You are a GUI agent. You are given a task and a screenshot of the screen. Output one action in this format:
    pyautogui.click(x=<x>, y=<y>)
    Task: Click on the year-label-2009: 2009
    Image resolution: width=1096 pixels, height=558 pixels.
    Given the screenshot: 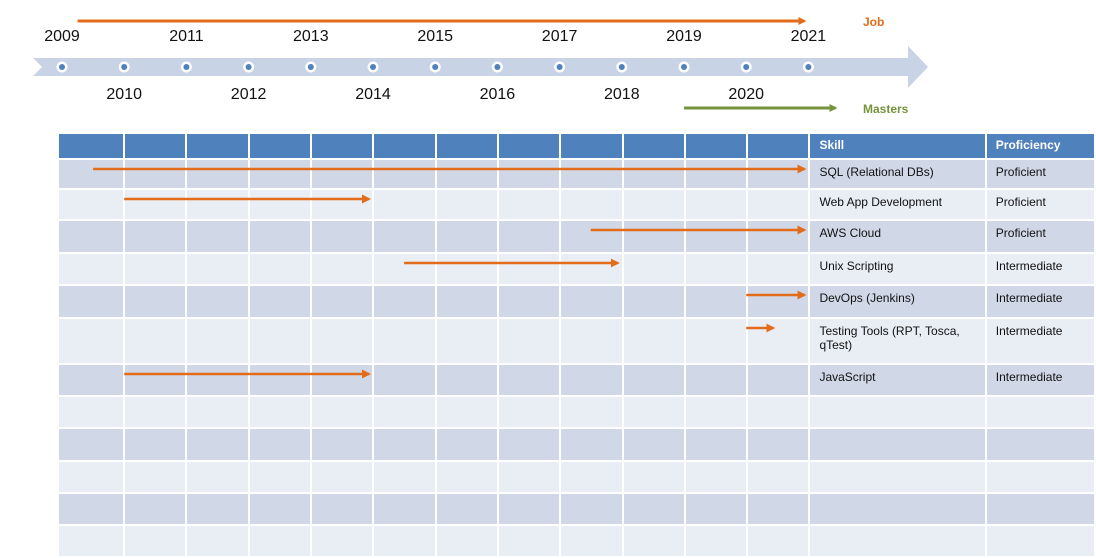 What is the action you would take?
    pyautogui.click(x=62, y=36)
    